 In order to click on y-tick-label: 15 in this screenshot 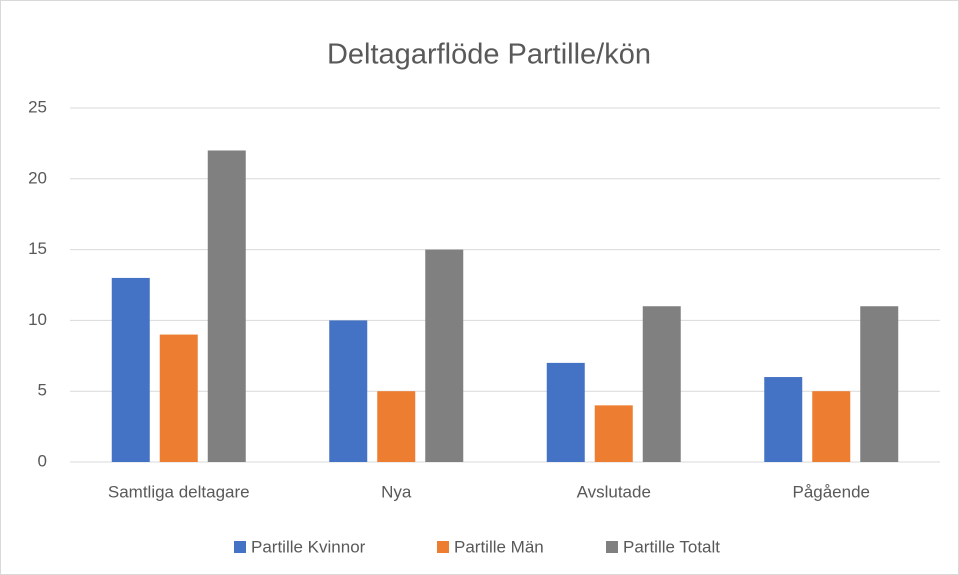, I will do `click(37, 248)`.